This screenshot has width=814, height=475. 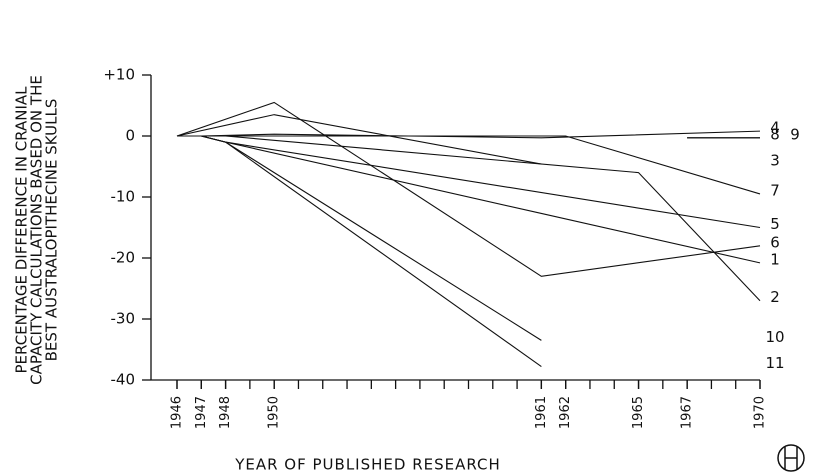 I want to click on legend-label: 8, so click(x=775, y=134).